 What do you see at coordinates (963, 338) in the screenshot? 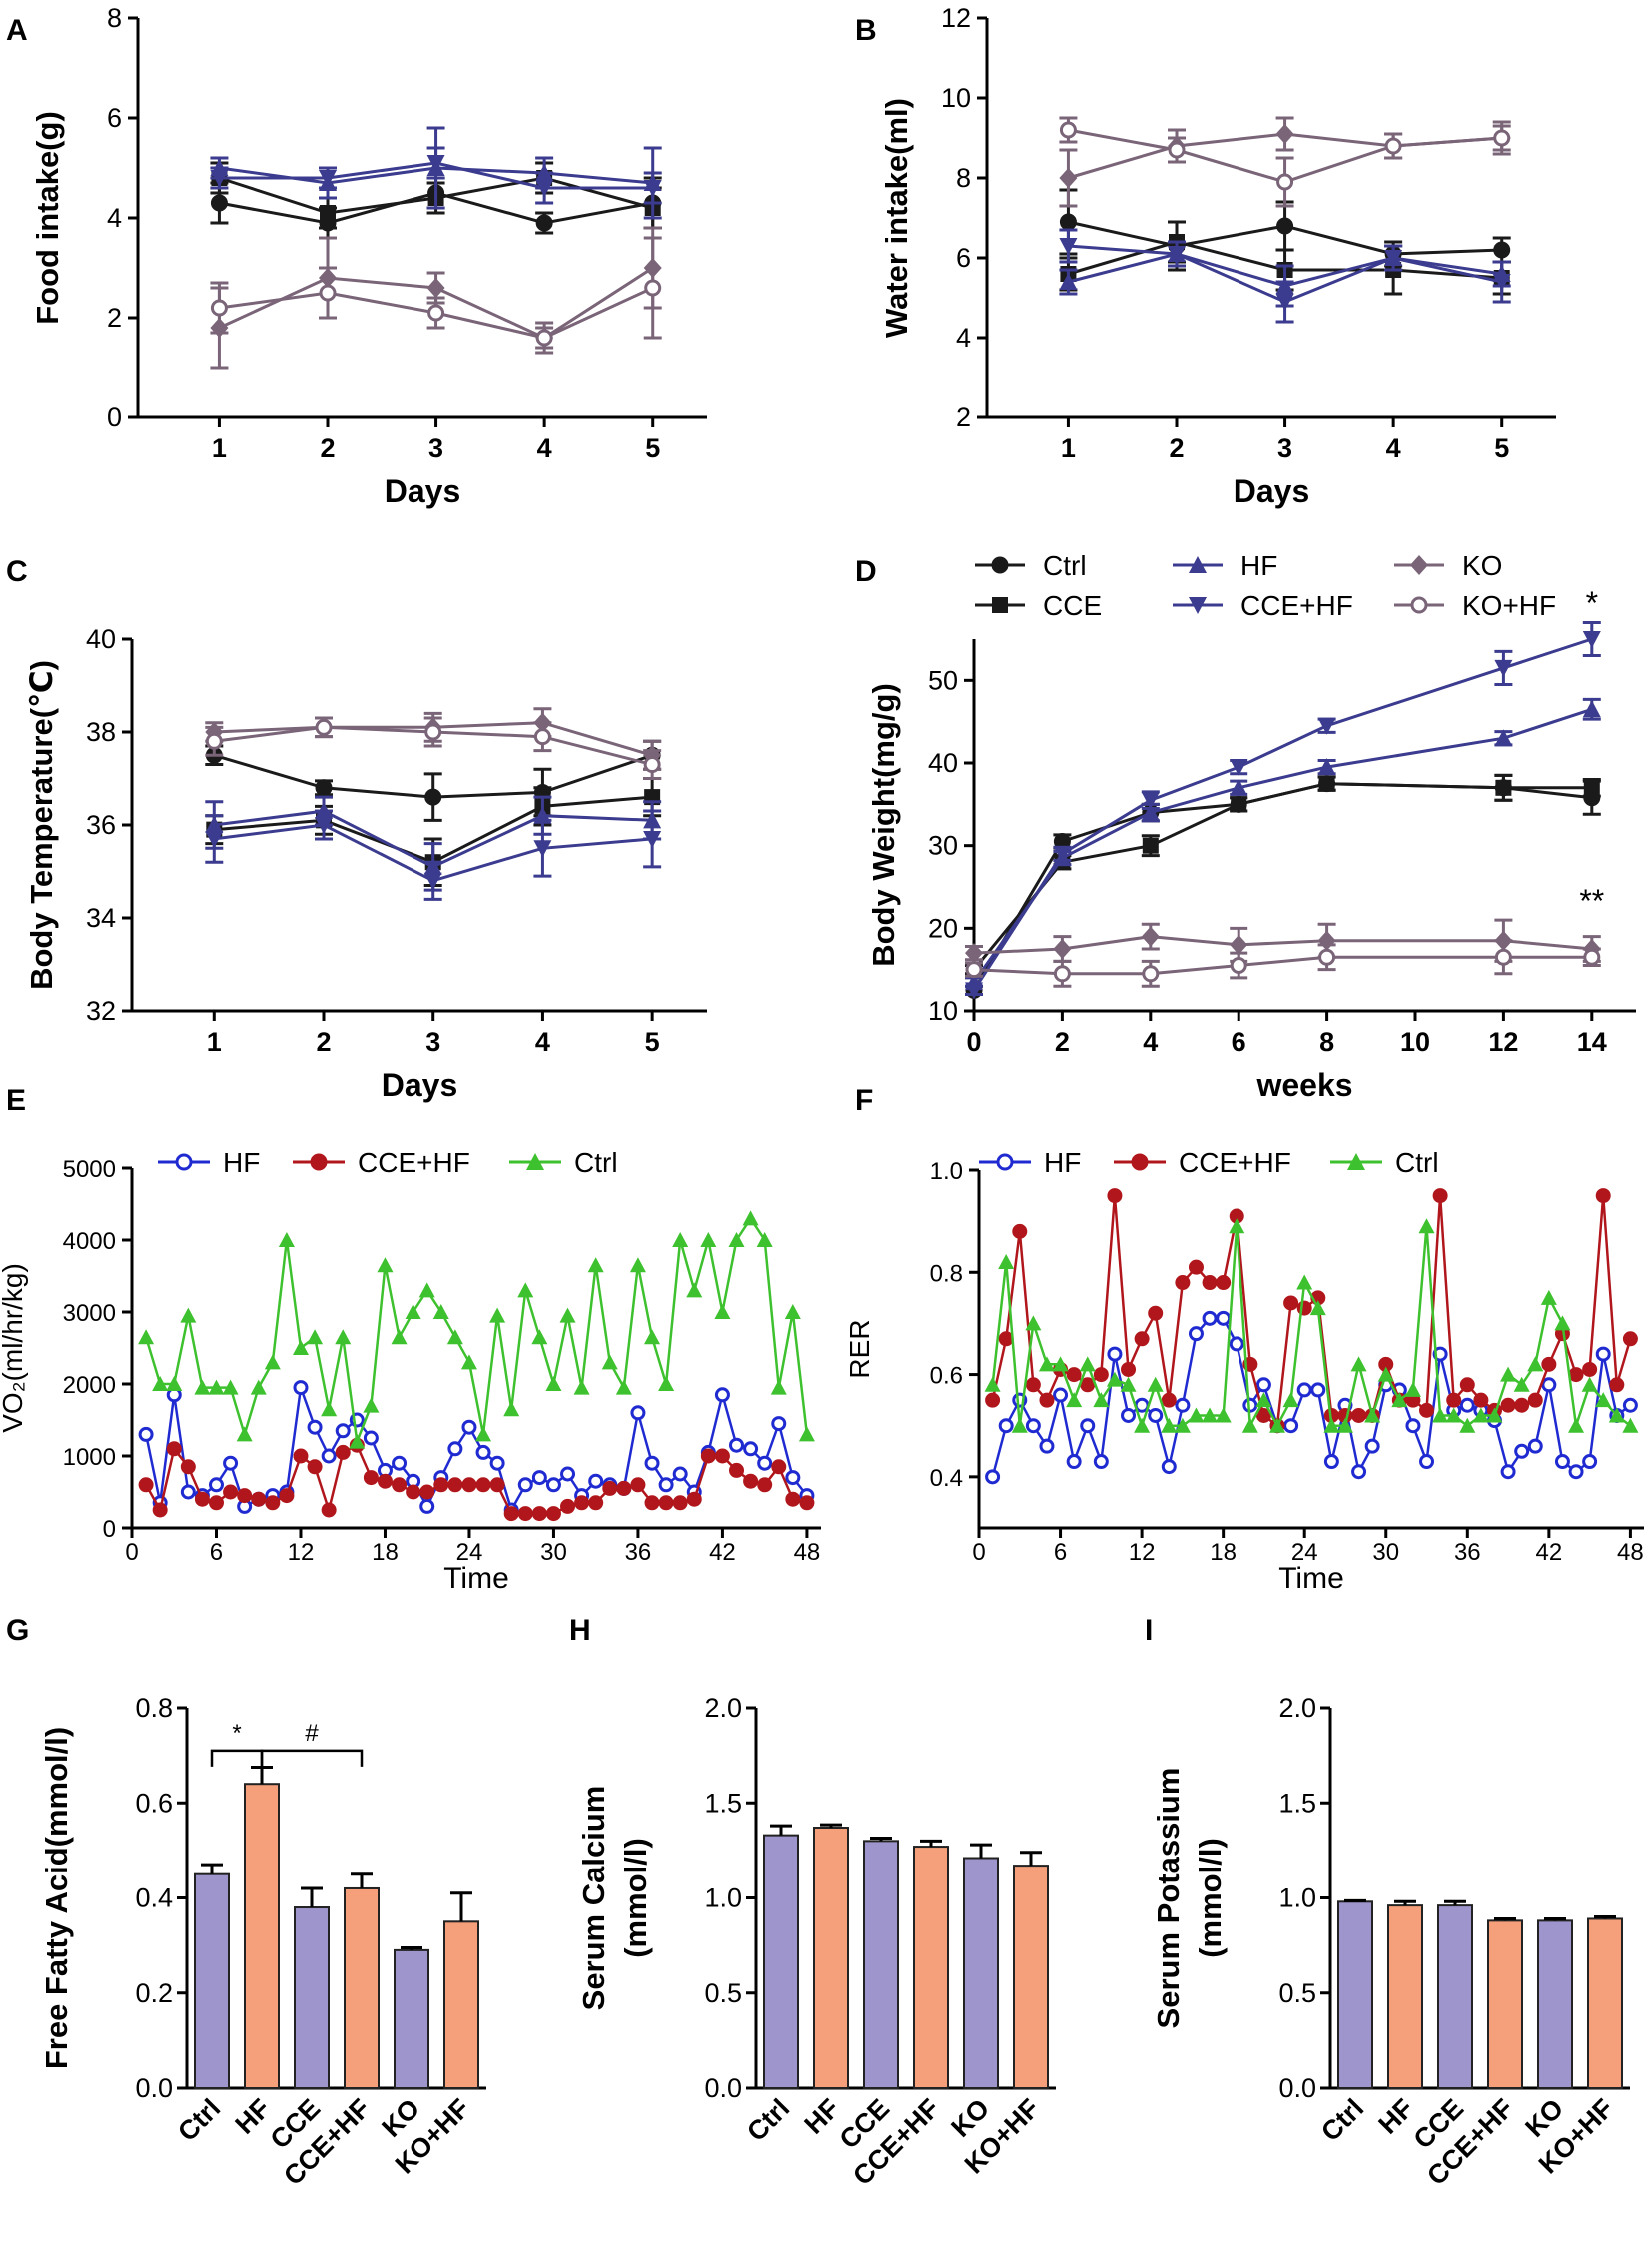
I see `y-tick-label: 4` at bounding box center [963, 338].